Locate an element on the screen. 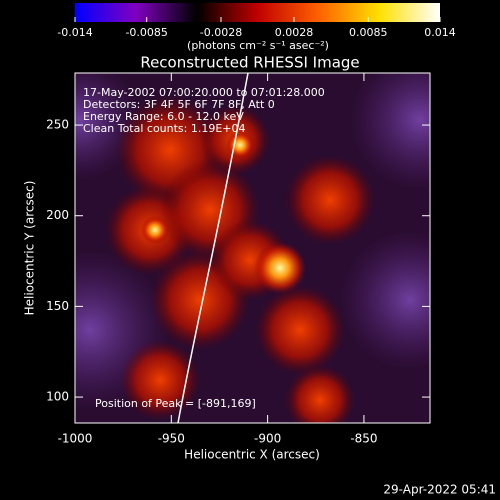 Image resolution: width=500 pixels, height=500 pixels. x-tick-label: -950 is located at coordinates (171, 439).